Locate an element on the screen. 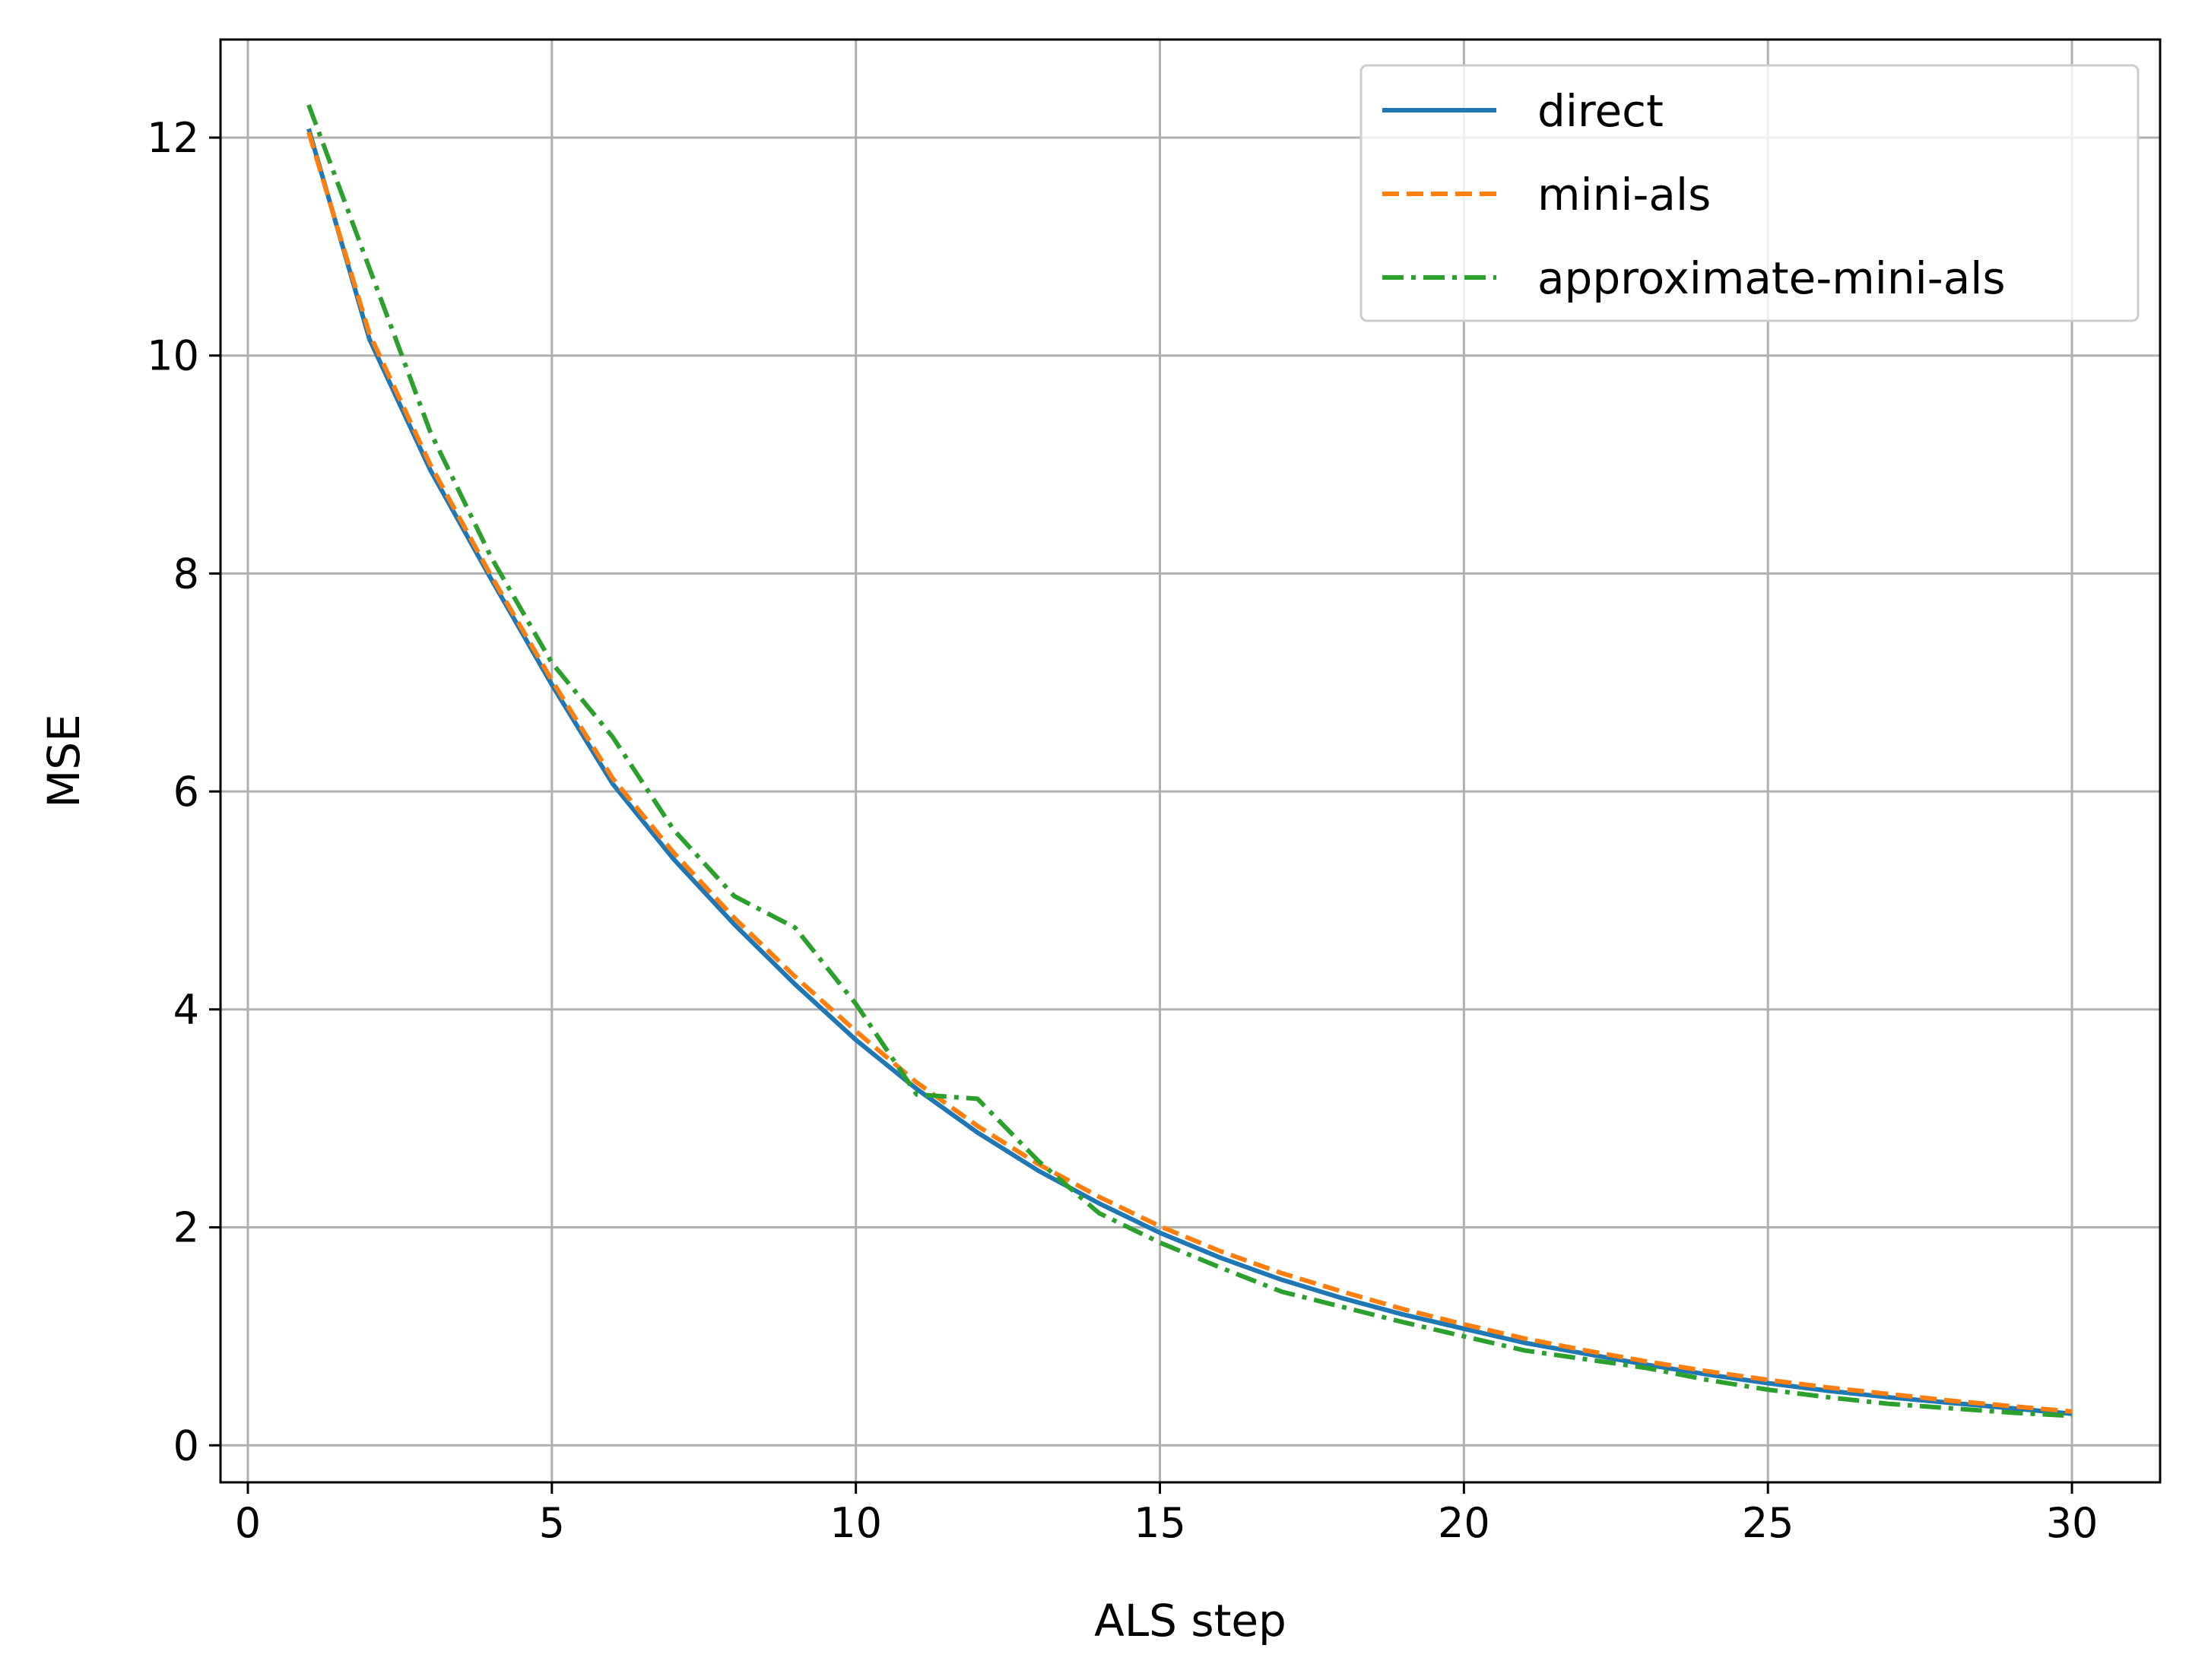  legend-label-mini-als: mini-als is located at coordinates (1624, 194).